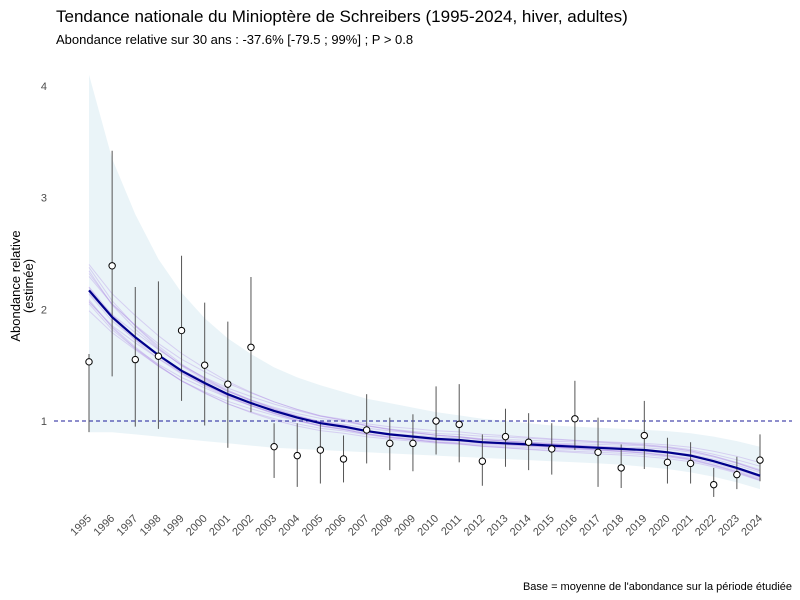 This screenshot has height=600, width=800. I want to click on x-tick-label: 2001, so click(220, 526).